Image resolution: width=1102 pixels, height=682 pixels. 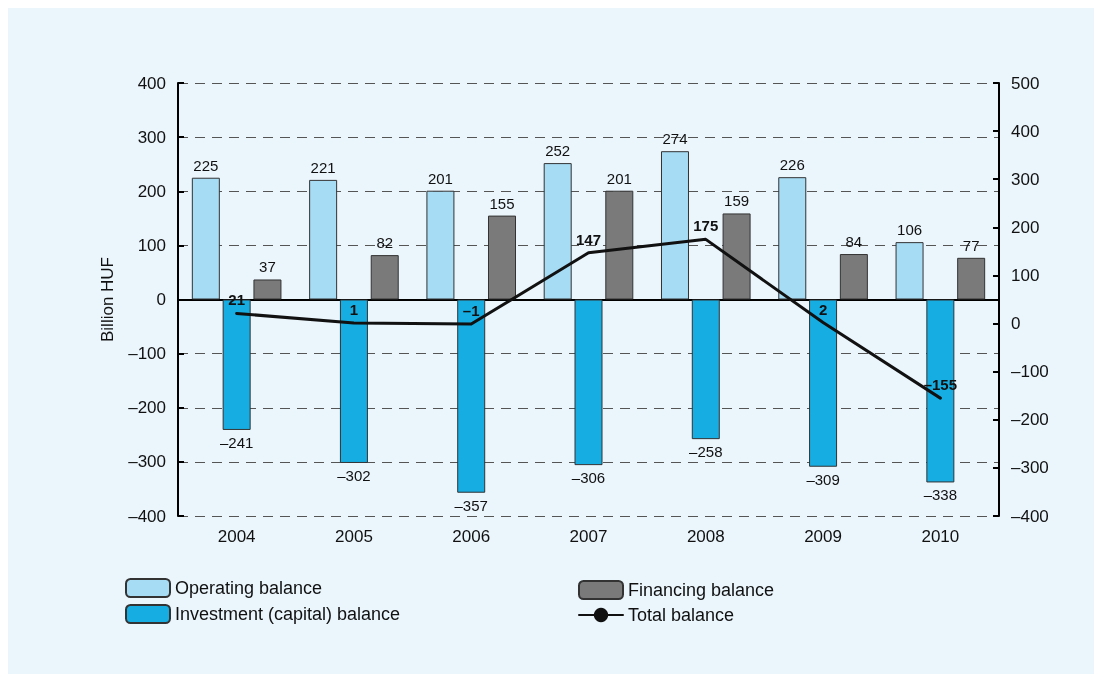 I want to click on data-label: 225, so click(x=206, y=165).